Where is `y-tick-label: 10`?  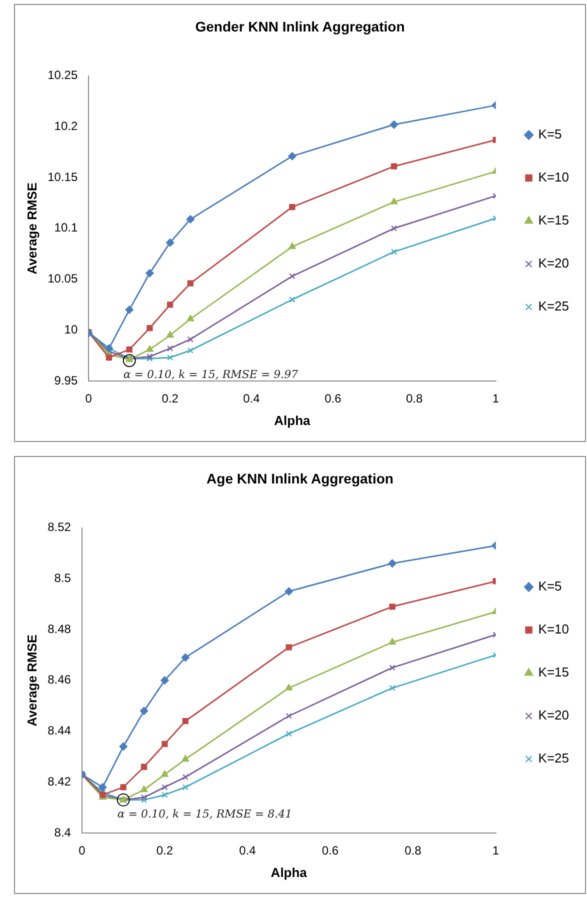
y-tick-label: 10 is located at coordinates (71, 329).